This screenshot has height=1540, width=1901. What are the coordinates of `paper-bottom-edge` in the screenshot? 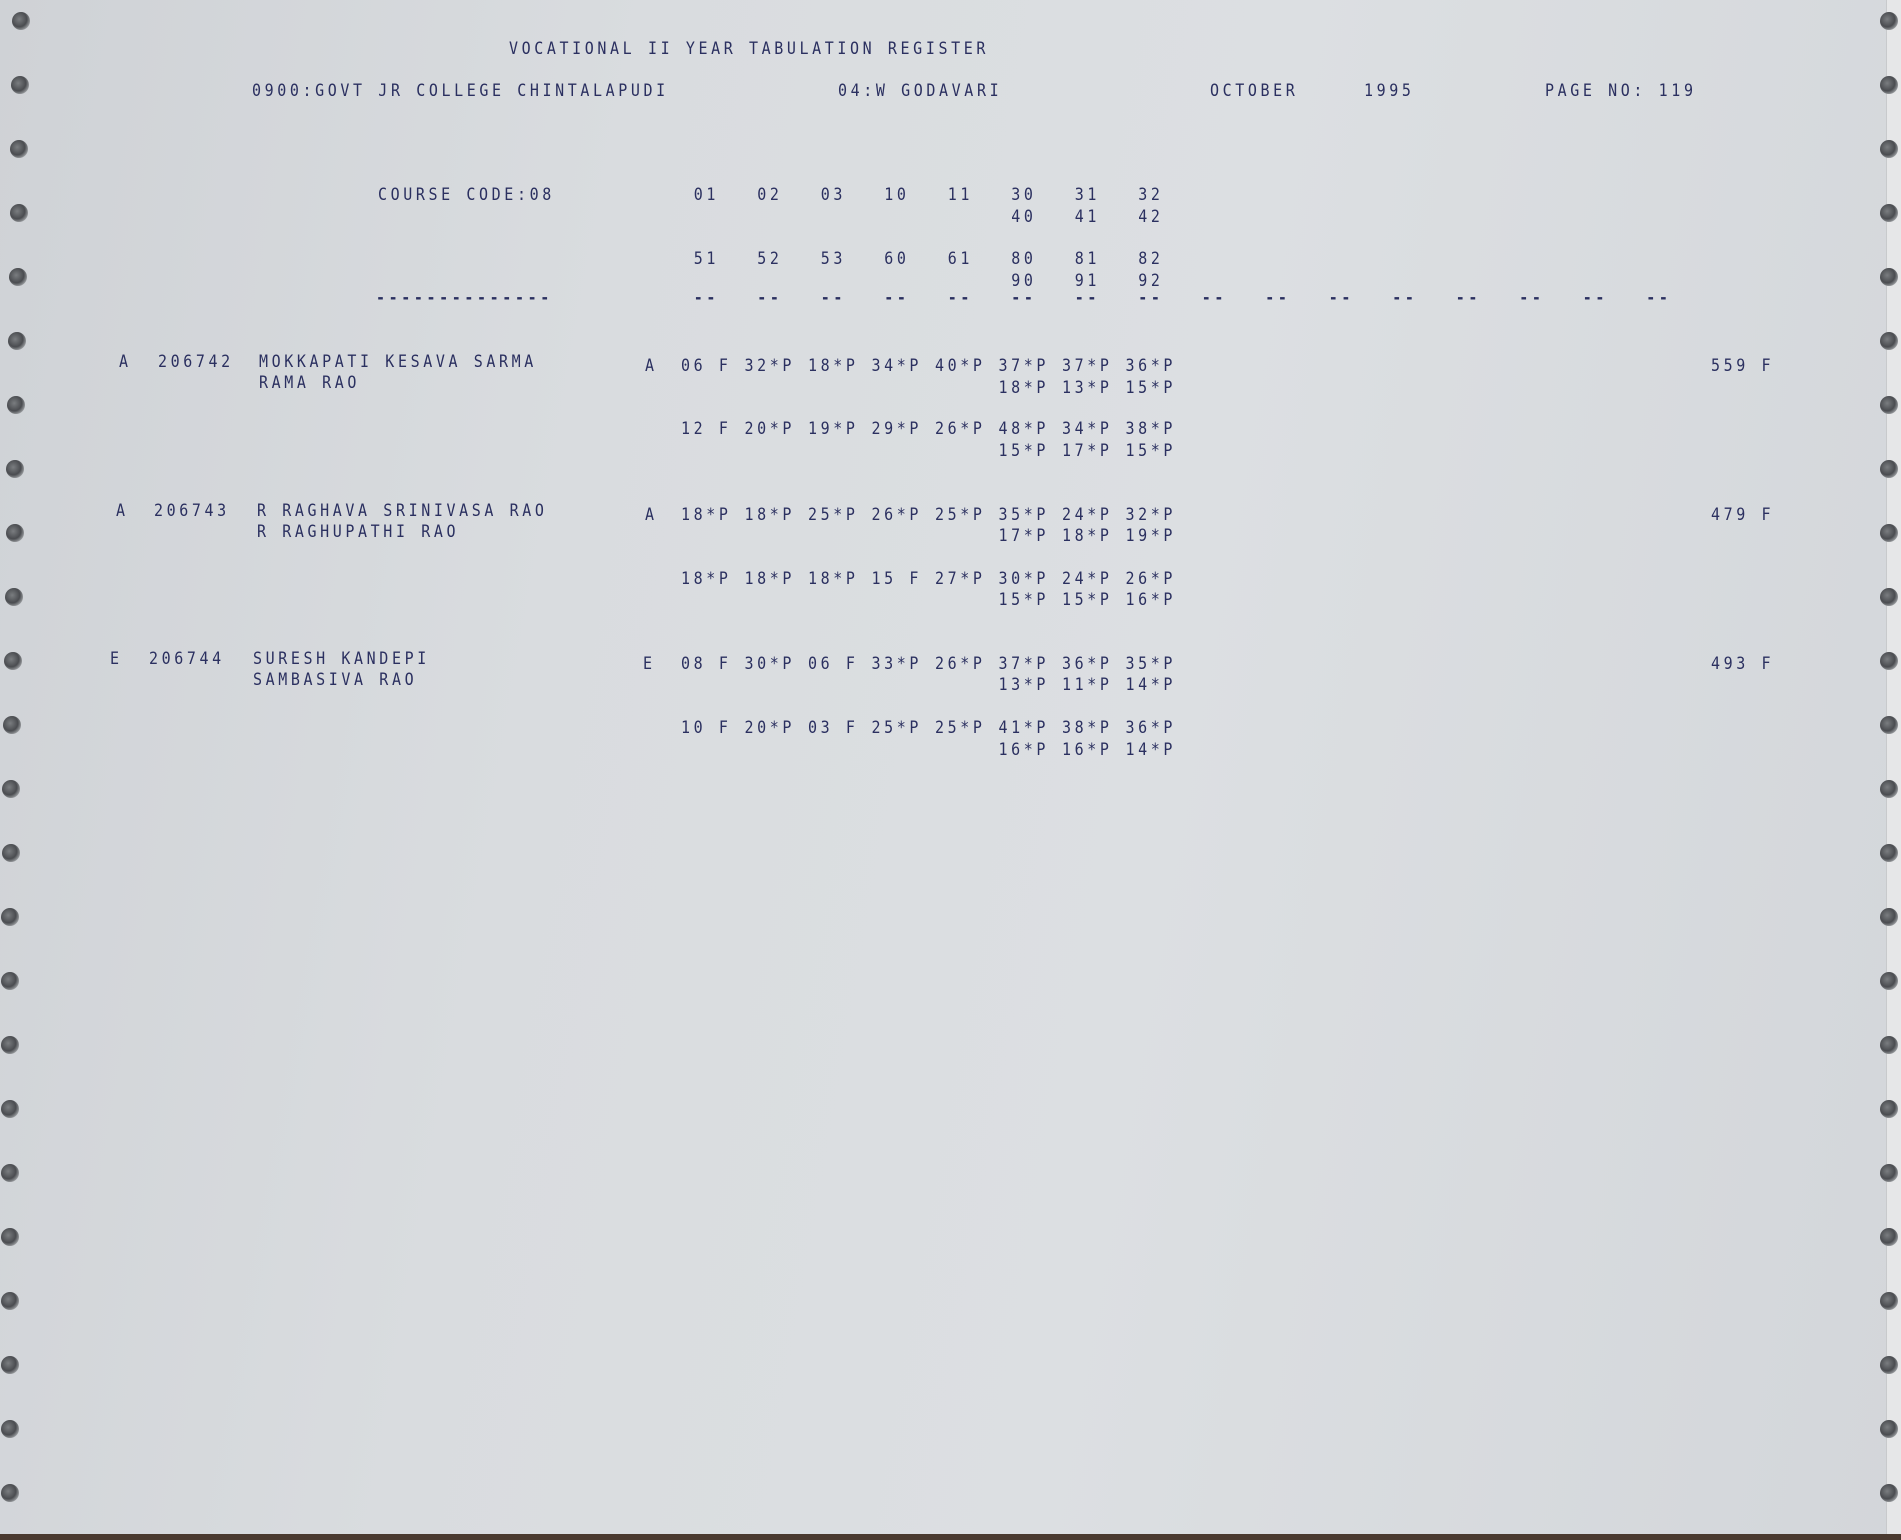 It's located at (950, 1537).